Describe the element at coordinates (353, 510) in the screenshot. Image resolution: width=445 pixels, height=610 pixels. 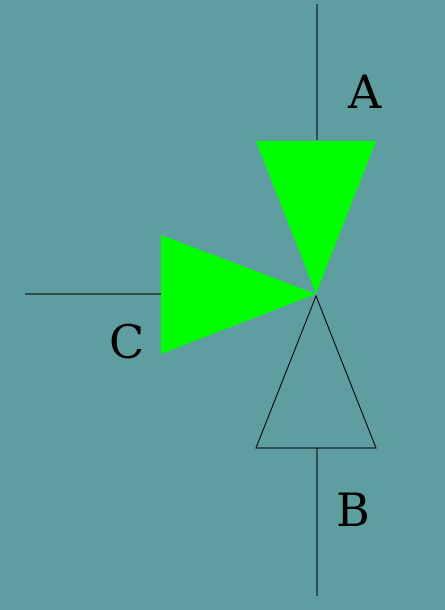
I see `port-label-b: B` at that location.